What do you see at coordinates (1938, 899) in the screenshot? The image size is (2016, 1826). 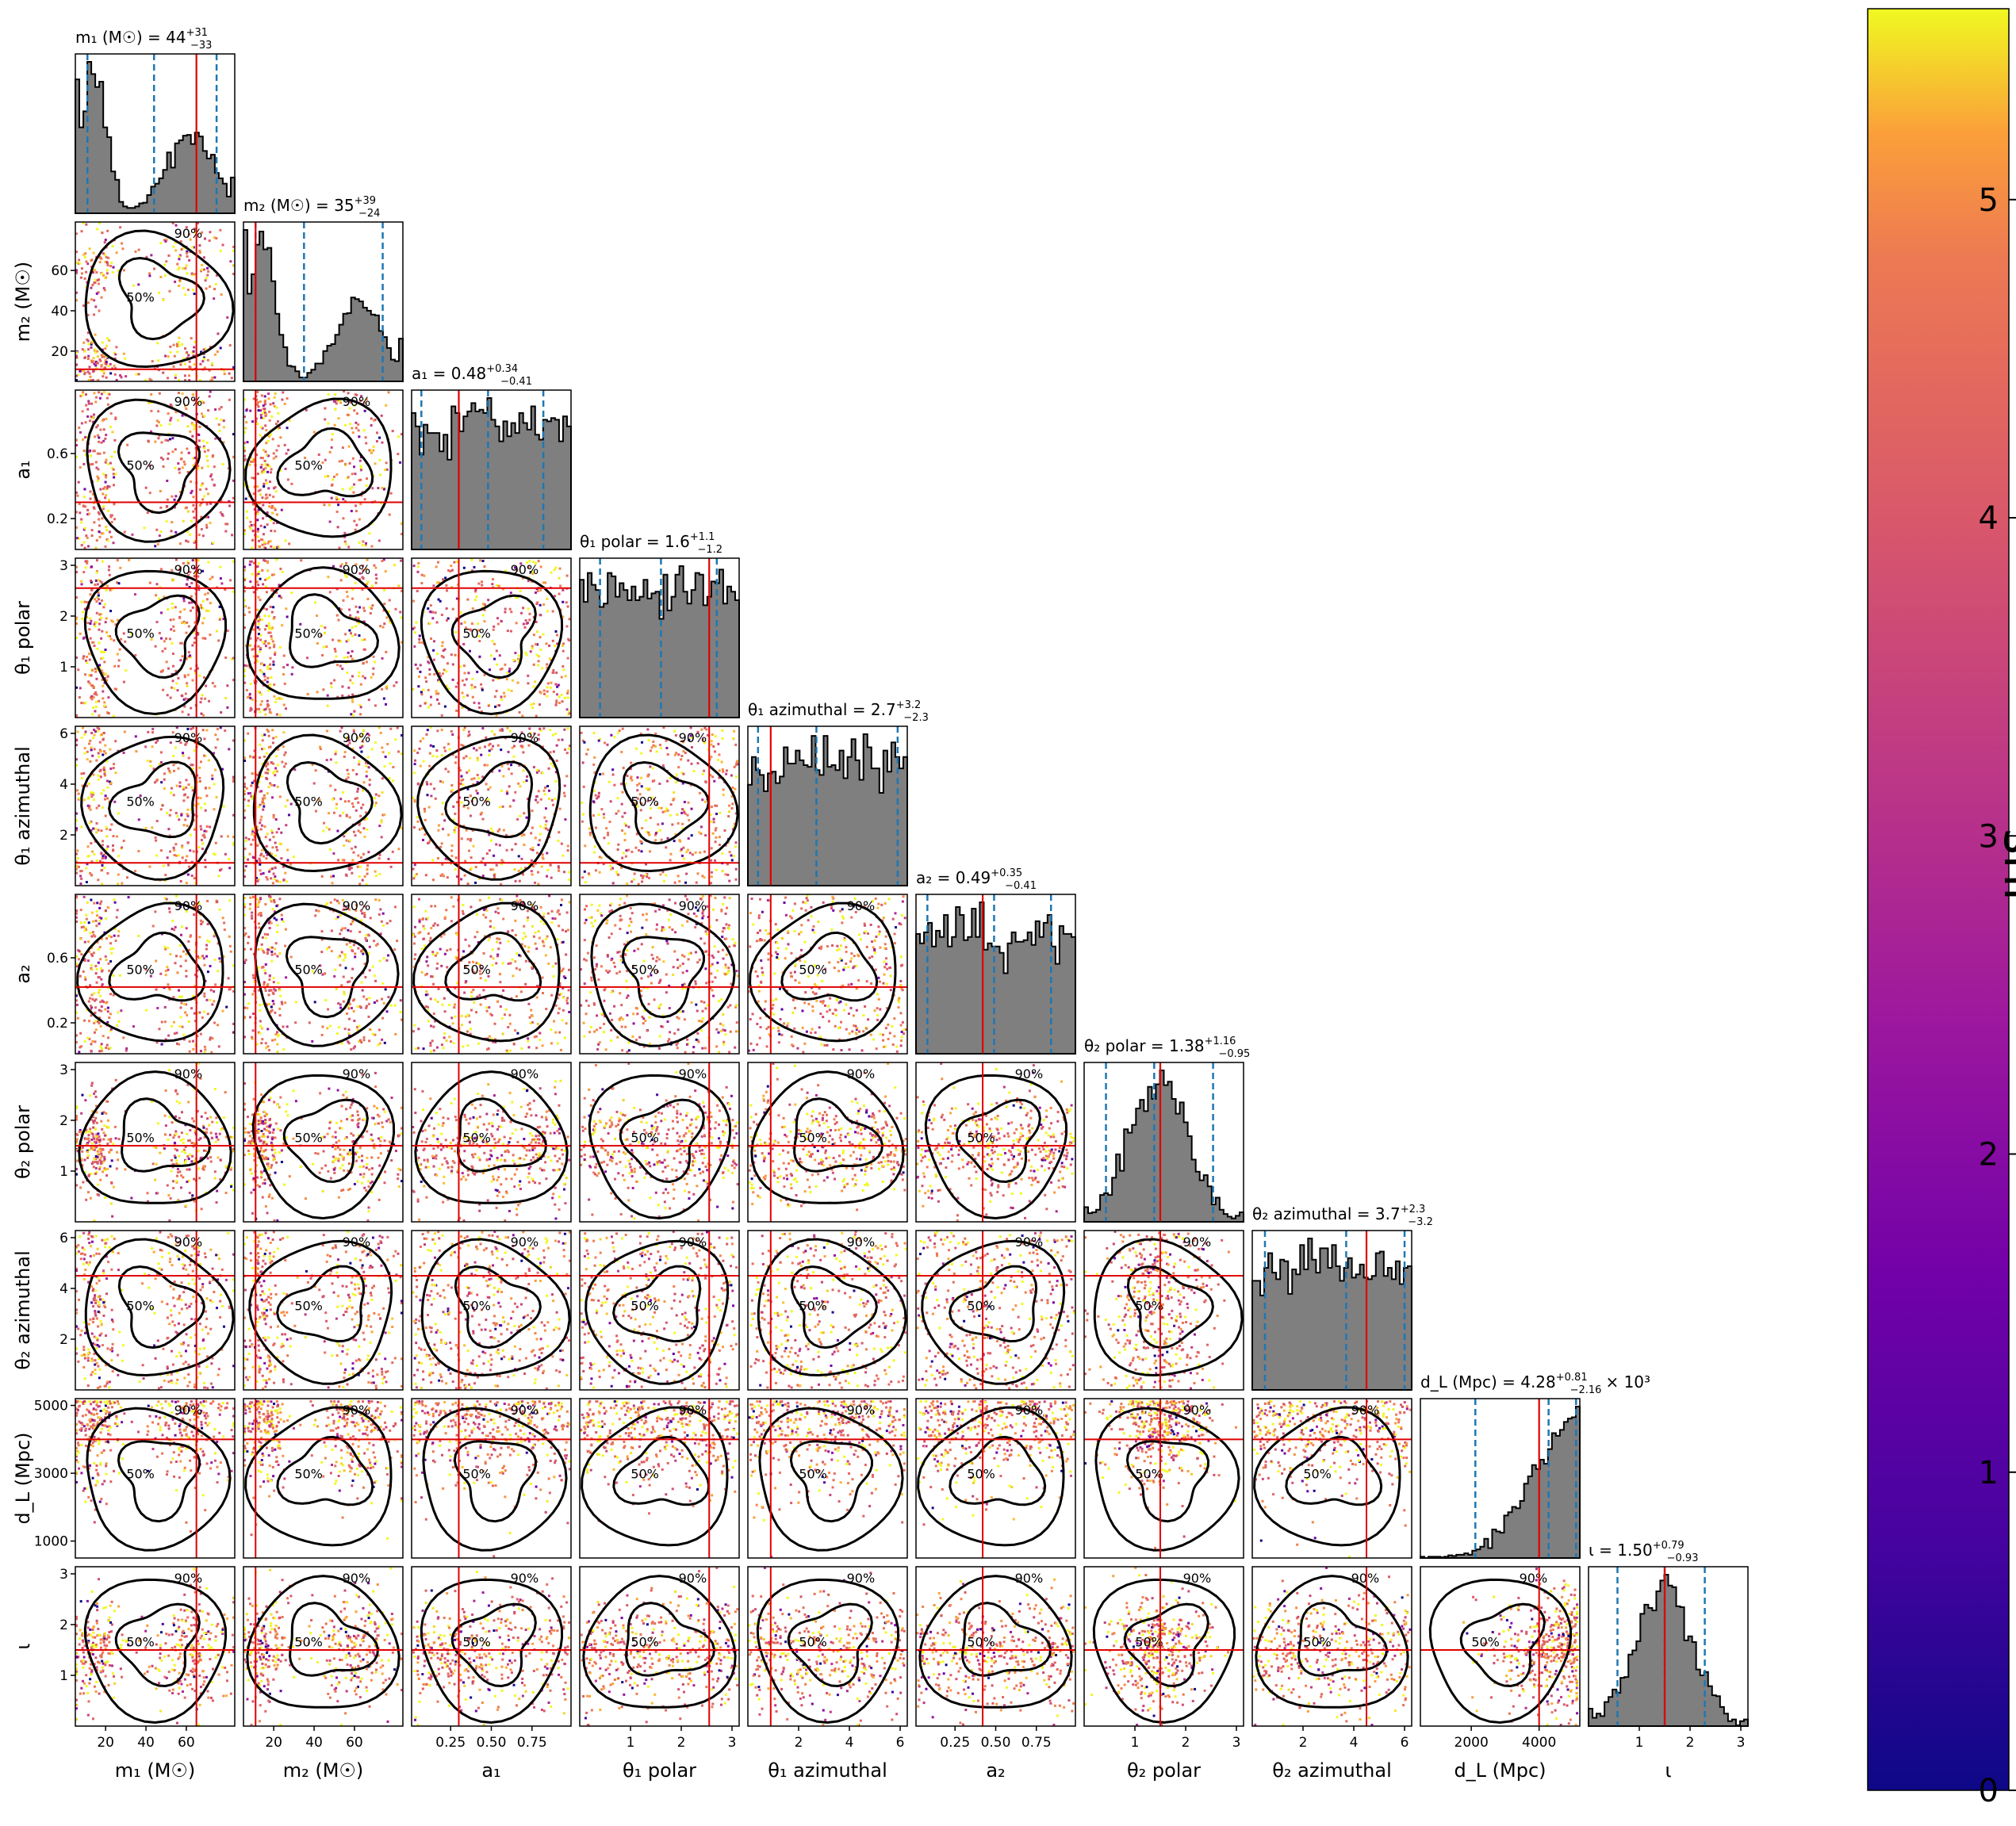 I see `colorbar-gradient` at bounding box center [1938, 899].